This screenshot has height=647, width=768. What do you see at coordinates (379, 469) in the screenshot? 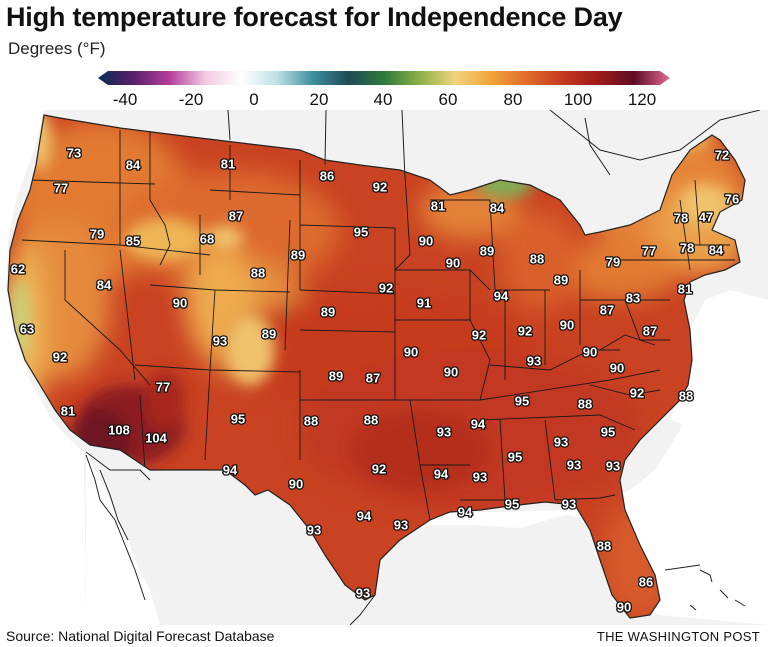
I see `temp-label-dallas: 92` at bounding box center [379, 469].